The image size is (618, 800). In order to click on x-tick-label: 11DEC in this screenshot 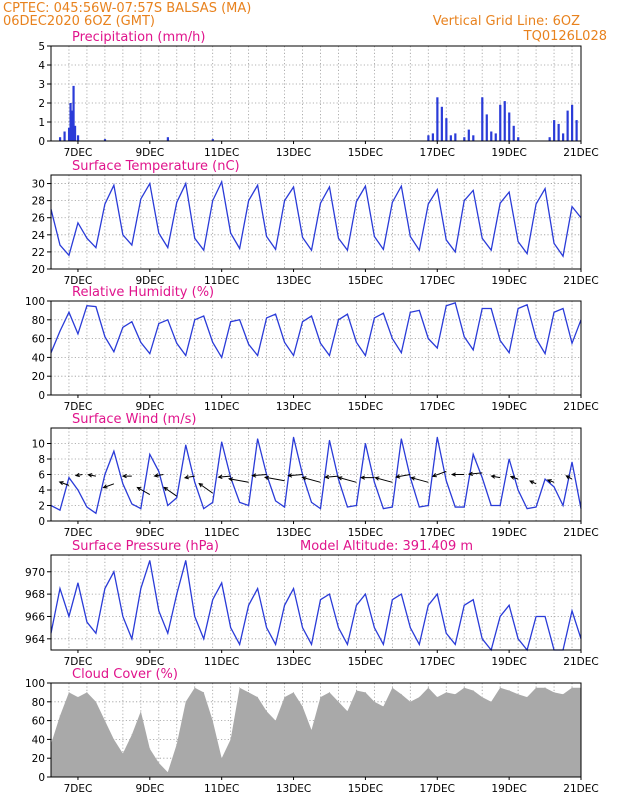, I will do `click(221, 281)`.